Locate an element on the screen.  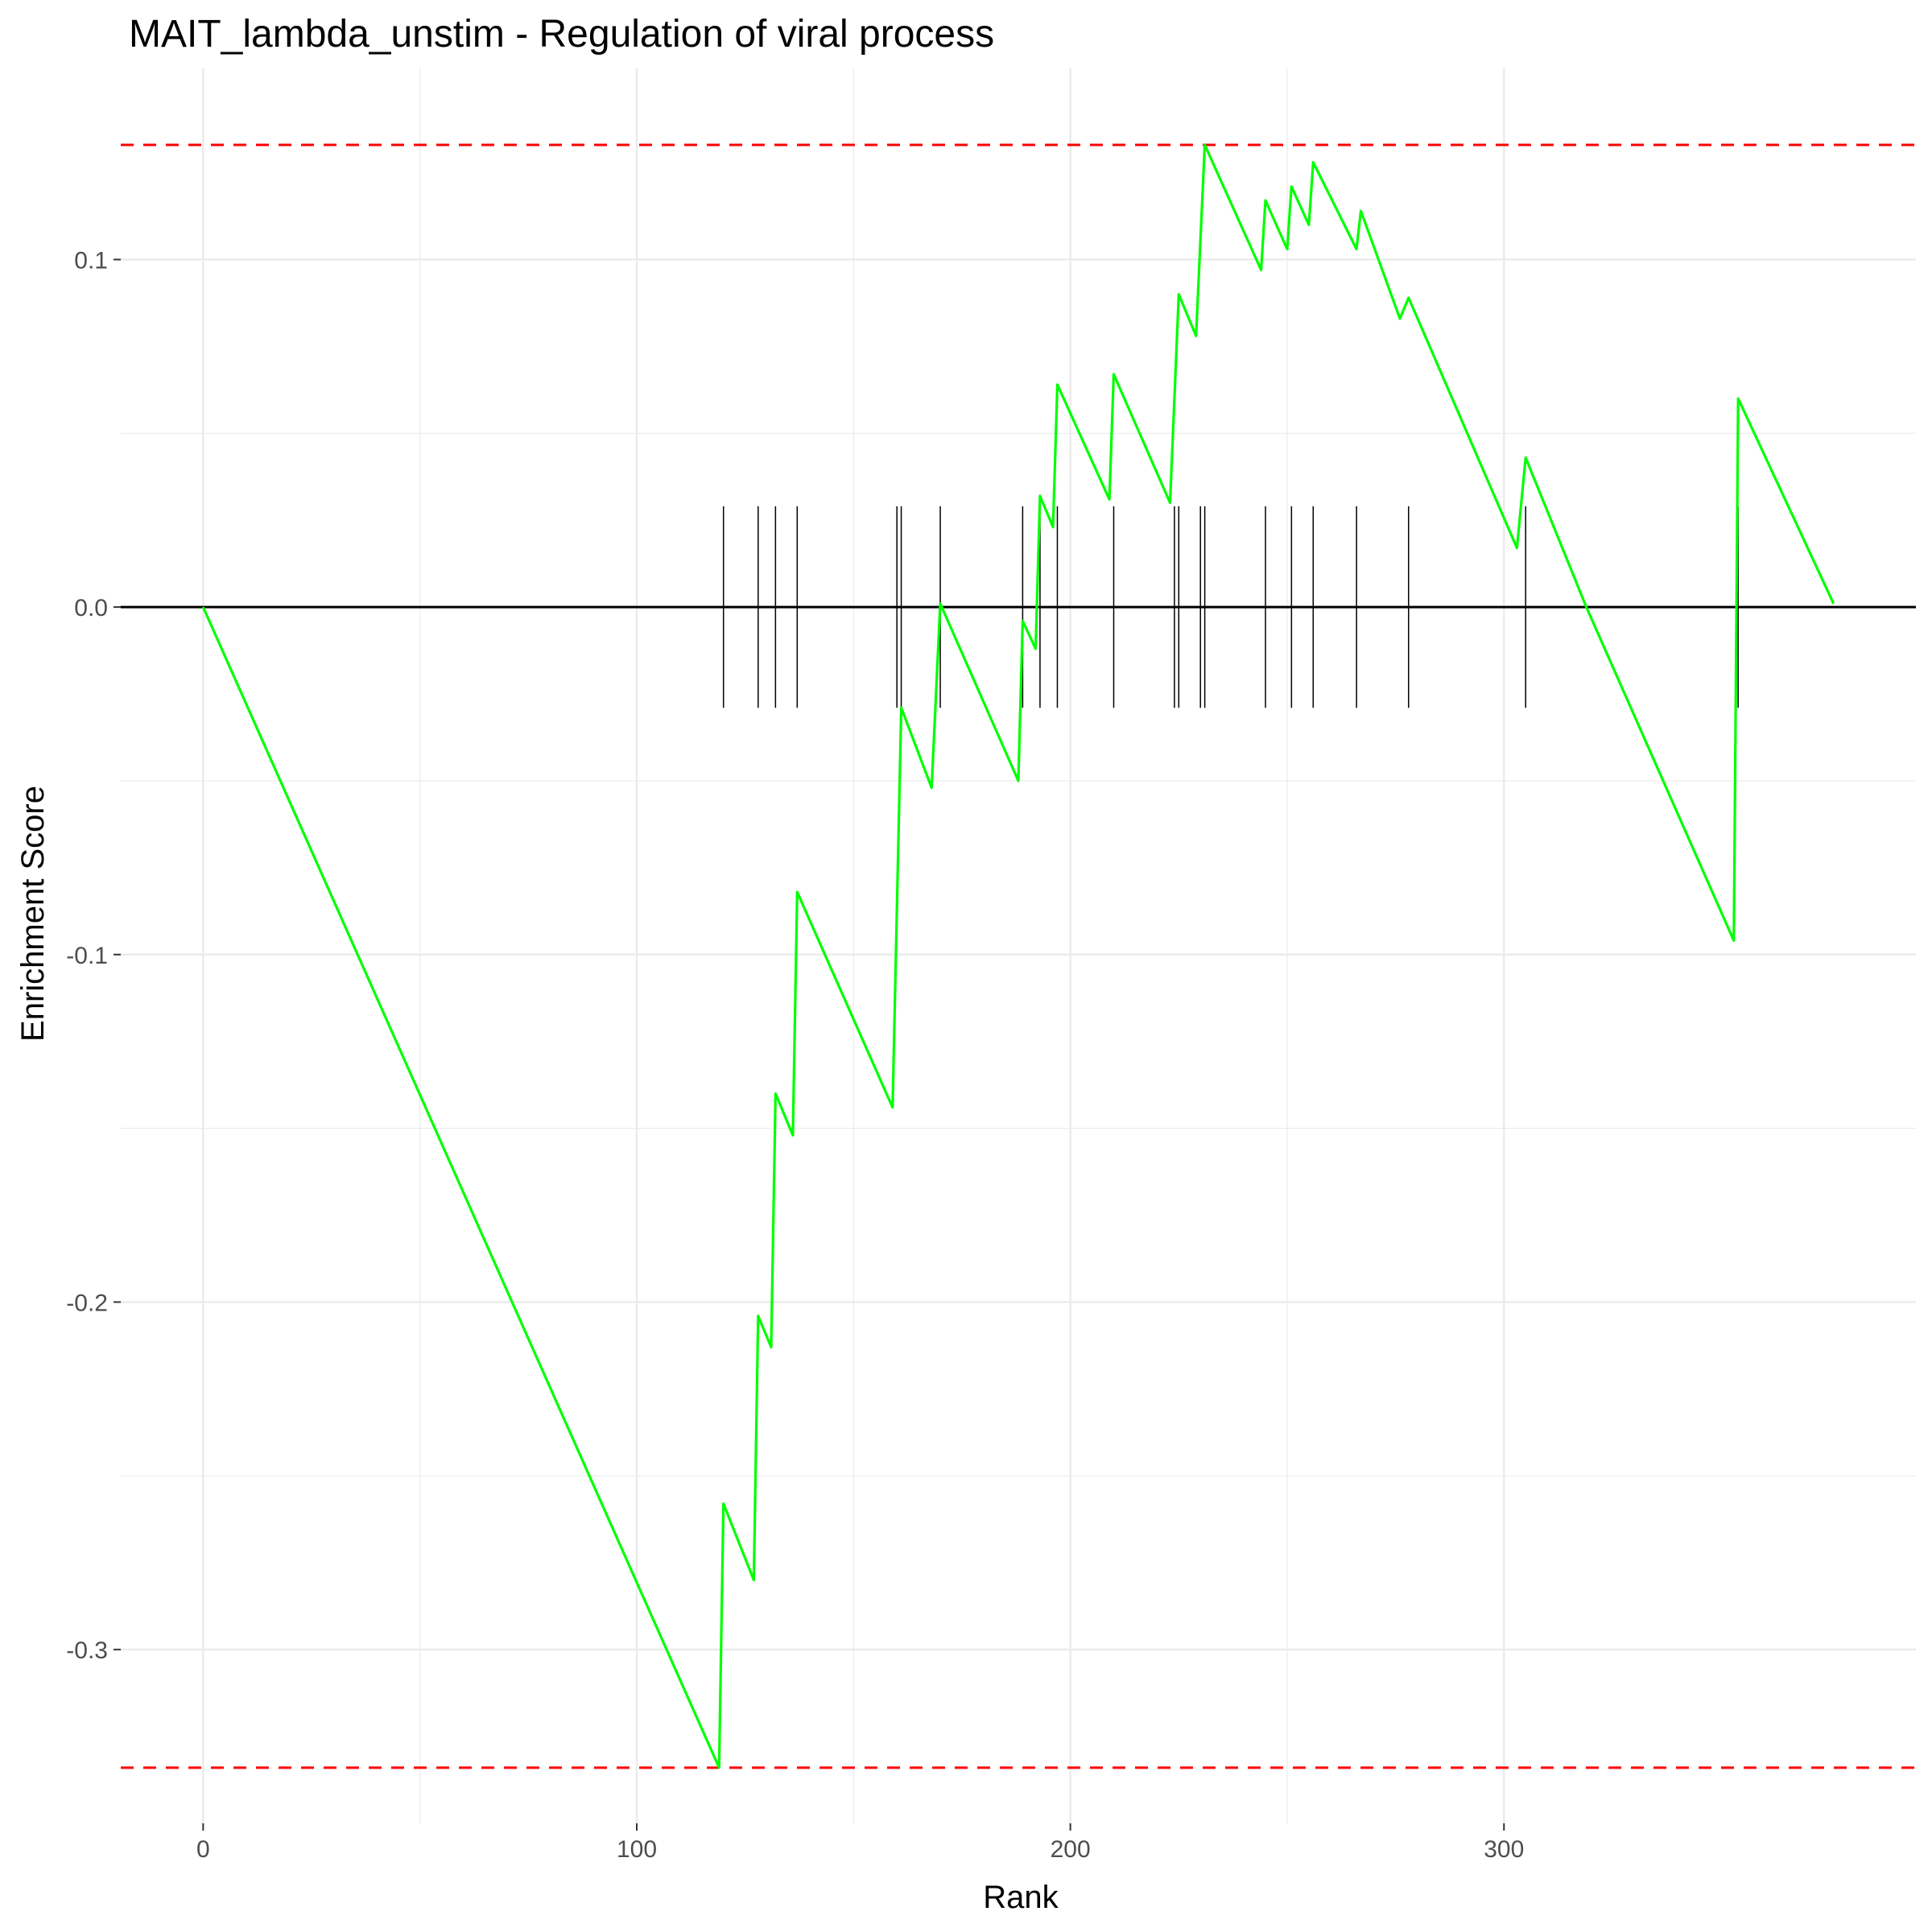
y-tick-label: -0.3 is located at coordinates (87, 1650).